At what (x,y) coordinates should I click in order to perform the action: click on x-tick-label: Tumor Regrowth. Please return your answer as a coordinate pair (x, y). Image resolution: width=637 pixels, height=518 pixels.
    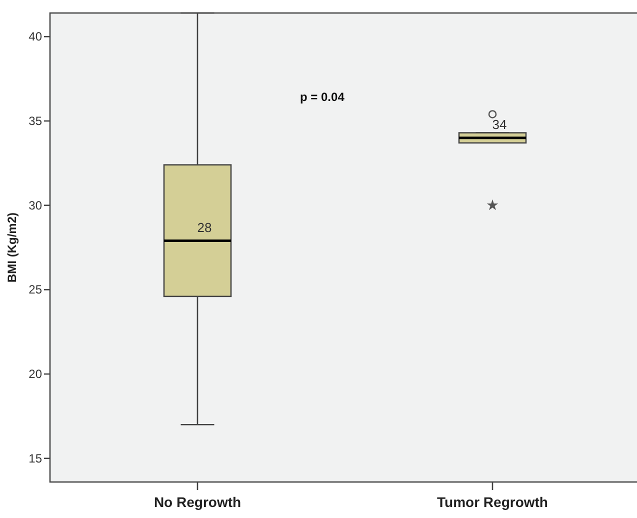
    Looking at the image, I should click on (492, 502).